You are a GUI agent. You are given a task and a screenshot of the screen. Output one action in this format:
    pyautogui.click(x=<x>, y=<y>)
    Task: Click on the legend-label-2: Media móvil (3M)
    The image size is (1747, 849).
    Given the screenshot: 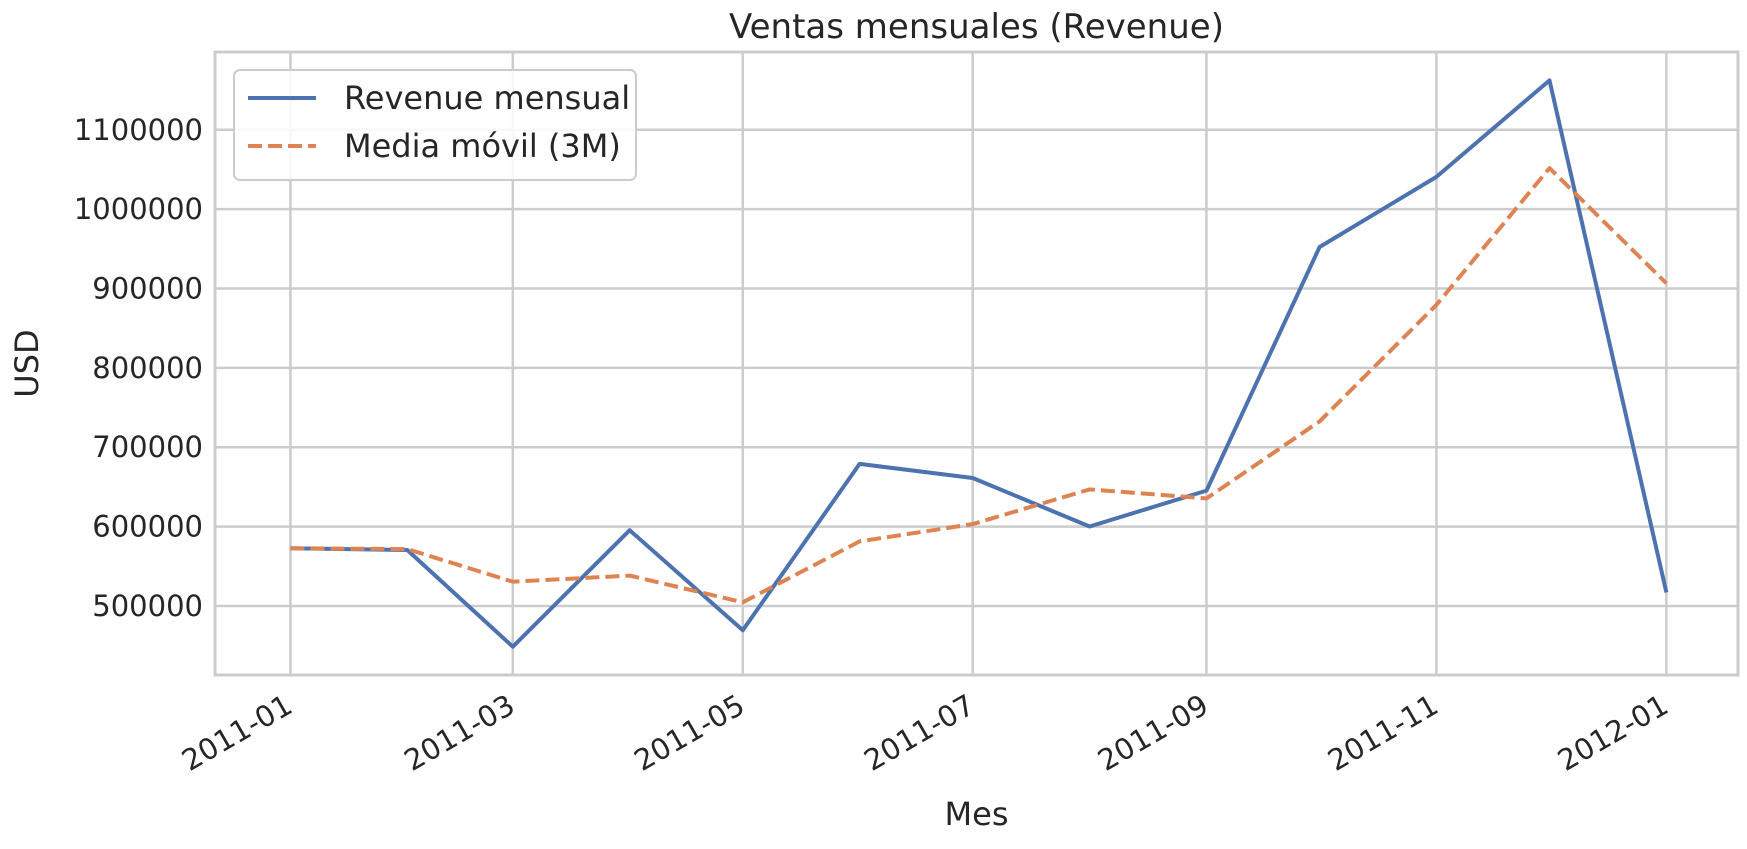 What is the action you would take?
    pyautogui.click(x=482, y=146)
    